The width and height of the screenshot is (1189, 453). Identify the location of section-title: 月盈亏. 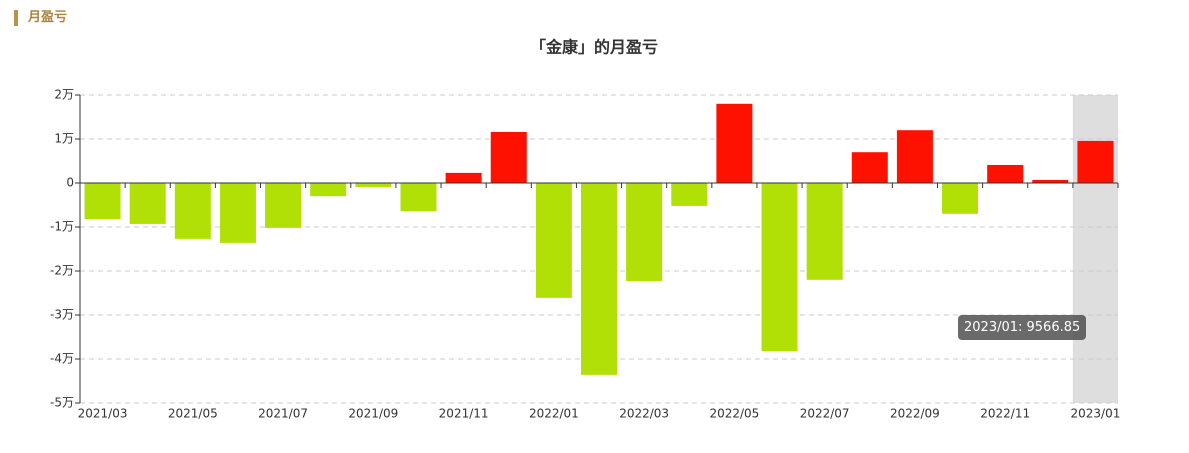
(40, 18).